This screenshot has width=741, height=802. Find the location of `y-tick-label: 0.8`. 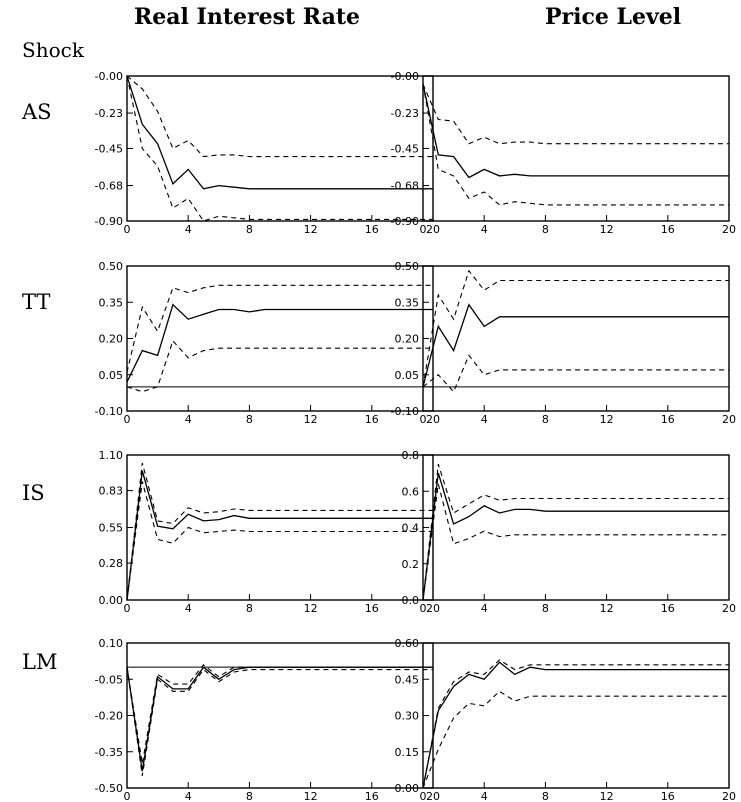

y-tick-label: 0.8 is located at coordinates (411, 455).